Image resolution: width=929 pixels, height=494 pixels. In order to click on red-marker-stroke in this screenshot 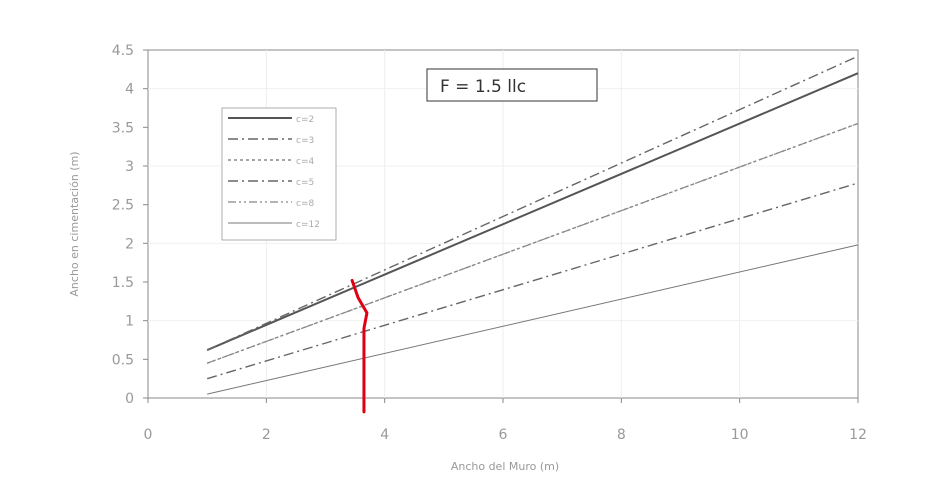, I will do `click(359, 346)`.